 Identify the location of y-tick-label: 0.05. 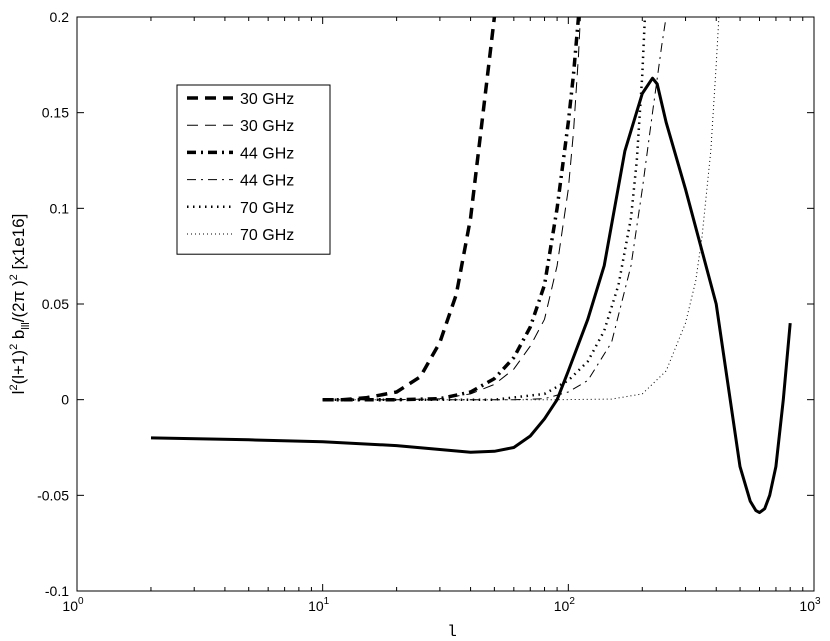
(55, 304).